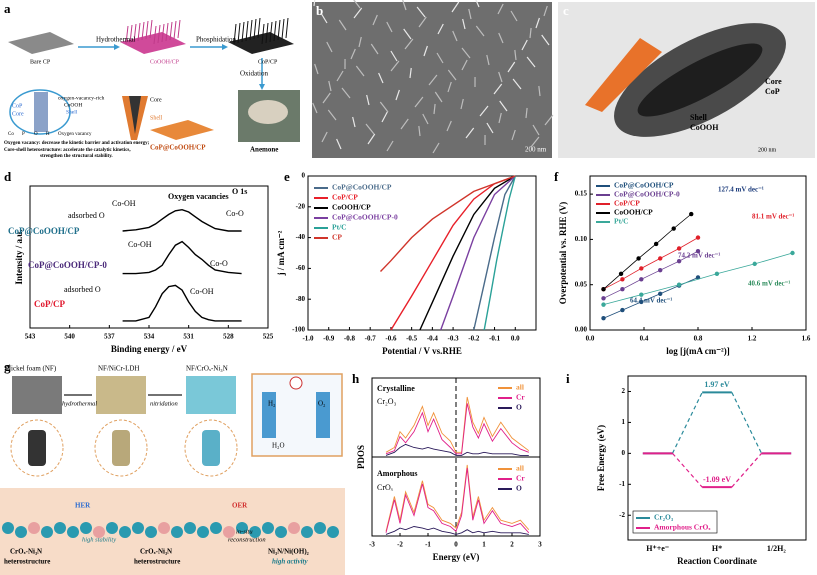 The image size is (817, 575). Describe the element at coordinates (387, 401) in the screenshot. I see `annotation: Cr₂O₃` at that location.